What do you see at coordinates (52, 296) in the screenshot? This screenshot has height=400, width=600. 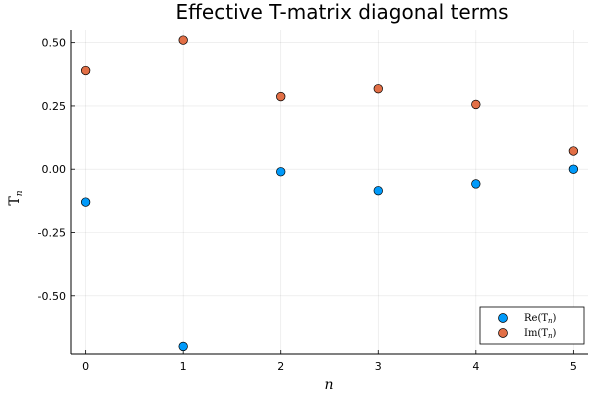 I see `y-tick-label-4: -0.50` at bounding box center [52, 296].